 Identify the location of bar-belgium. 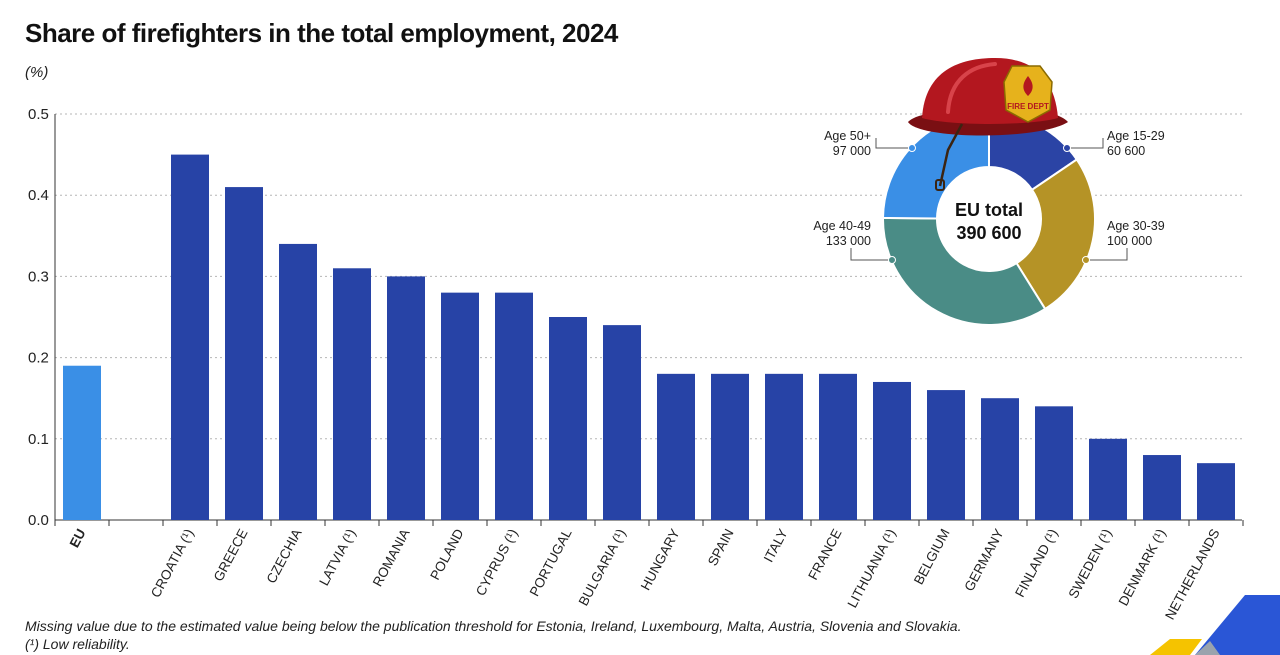
(946, 455).